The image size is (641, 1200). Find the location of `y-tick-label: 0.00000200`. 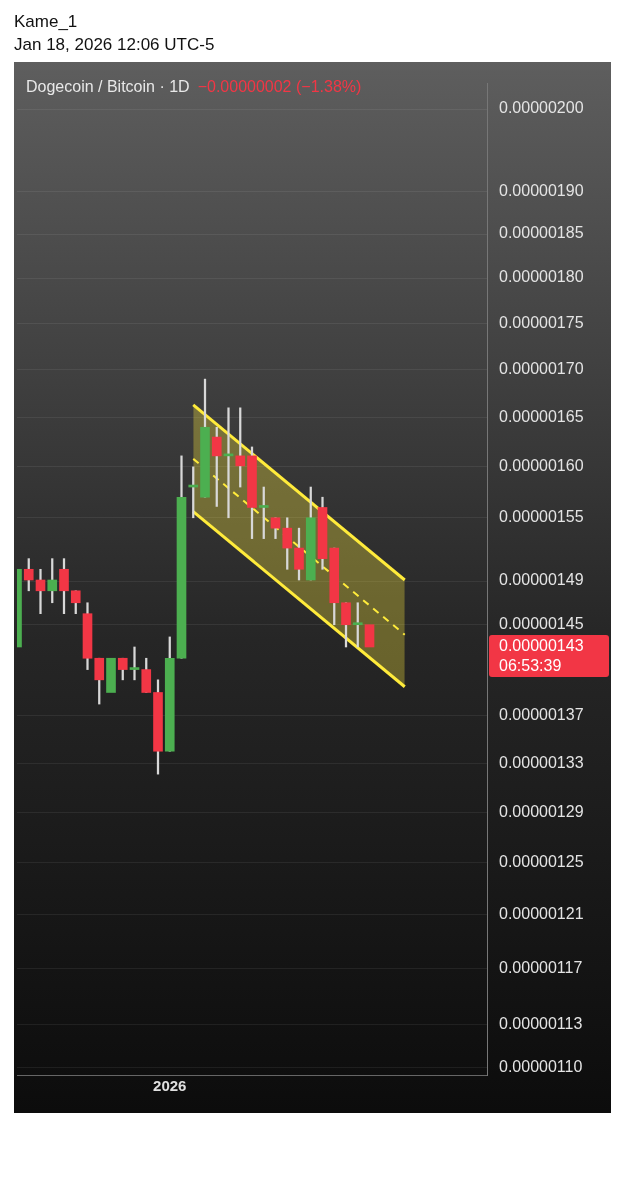

y-tick-label: 0.00000200 is located at coordinates (541, 108).